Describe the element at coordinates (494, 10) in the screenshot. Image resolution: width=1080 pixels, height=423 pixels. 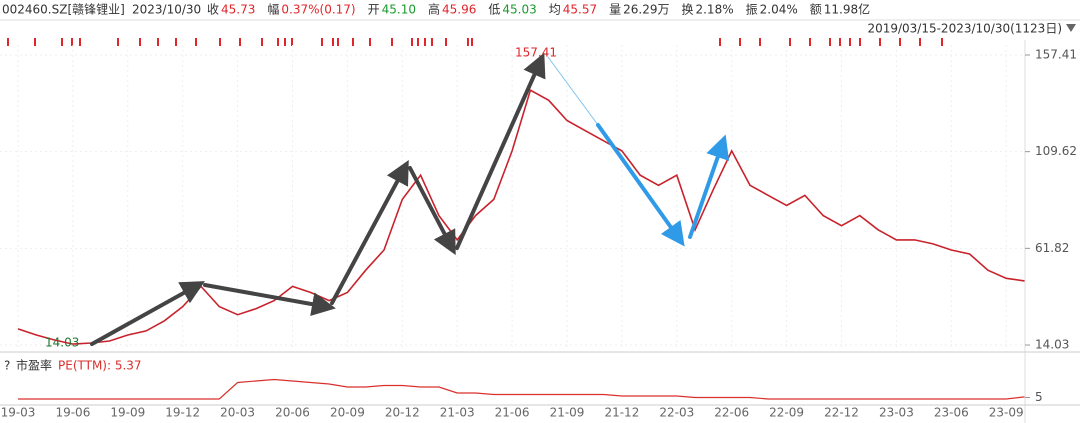
I see `field-label: 低` at that location.